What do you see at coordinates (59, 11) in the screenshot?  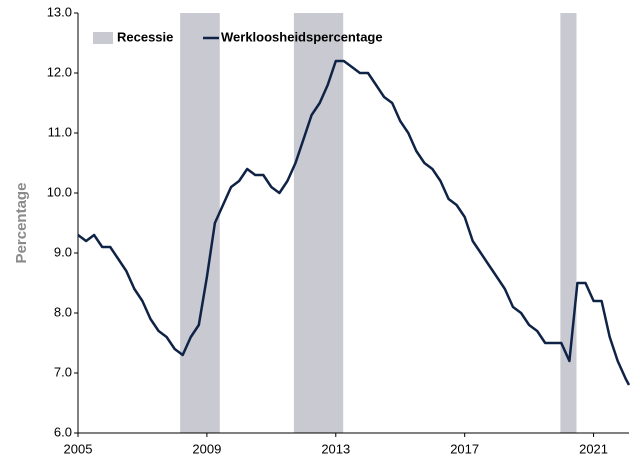 I see `y-tick-label: 13.0` at bounding box center [59, 11].